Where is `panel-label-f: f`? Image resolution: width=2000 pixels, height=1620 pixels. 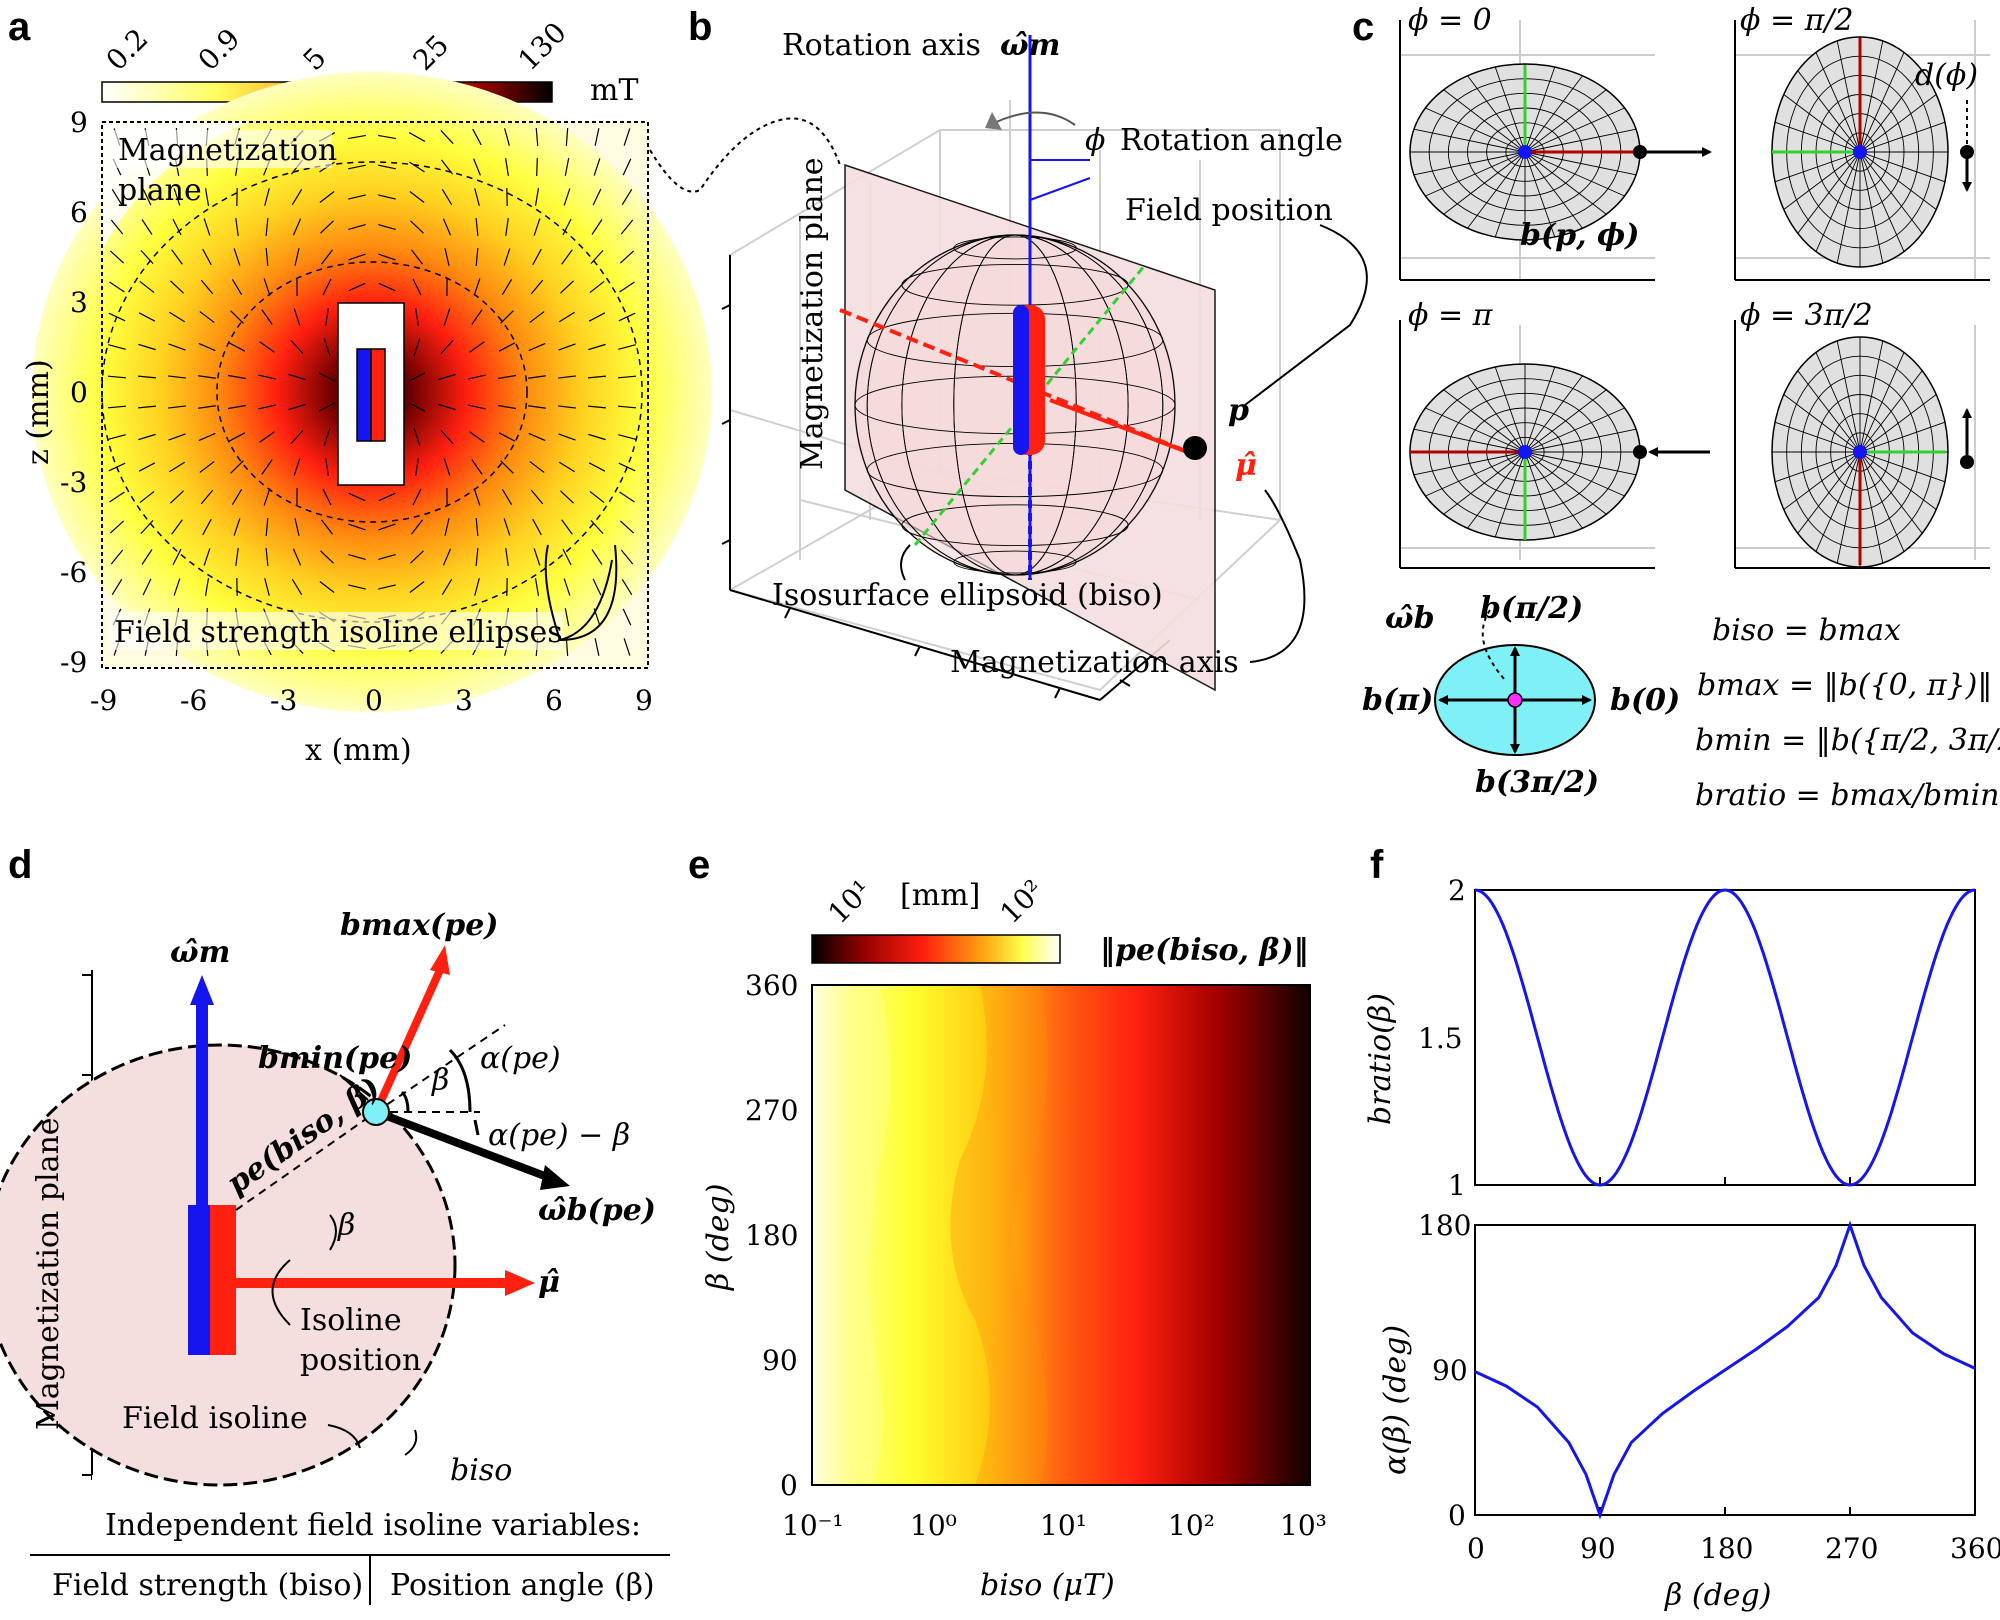
panel-label-f: f is located at coordinates (1377, 865).